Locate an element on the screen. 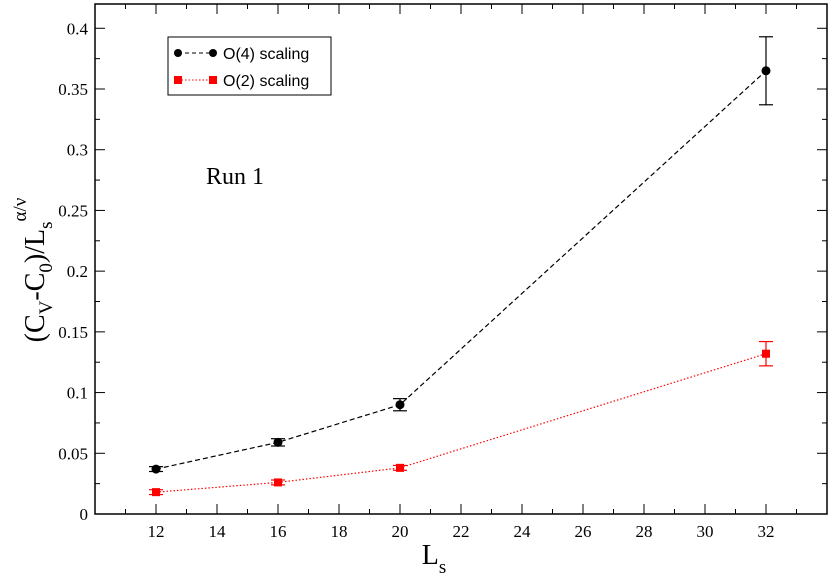 Image resolution: width=830 pixels, height=578 pixels. x-axis-label-main: L is located at coordinates (430, 555).